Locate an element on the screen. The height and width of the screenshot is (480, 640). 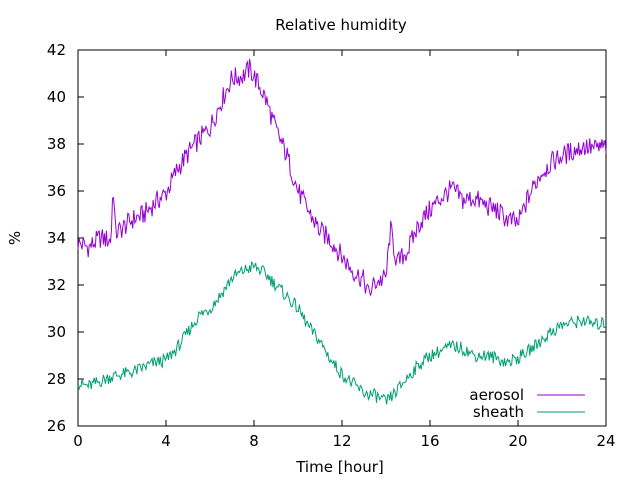
x-tick-label: 0 is located at coordinates (78, 441).